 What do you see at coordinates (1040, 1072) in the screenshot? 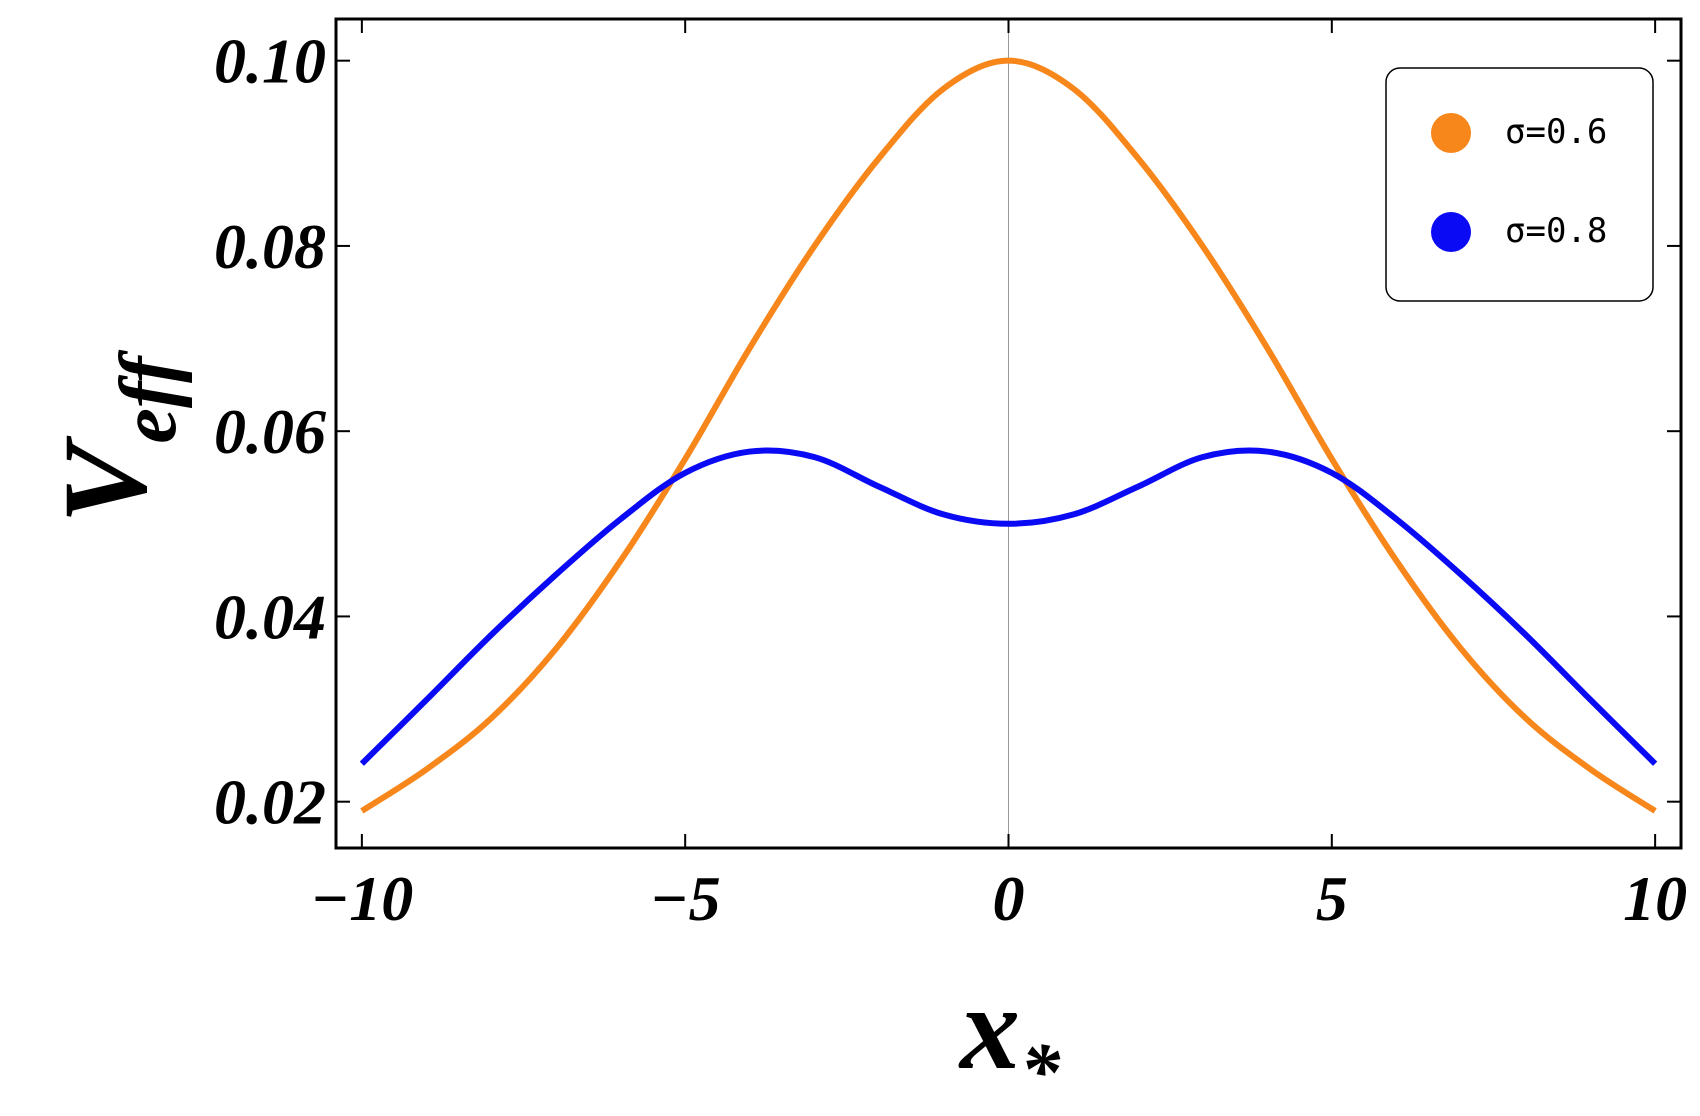
I see `x-axis-title-sub: *` at bounding box center [1040, 1072].